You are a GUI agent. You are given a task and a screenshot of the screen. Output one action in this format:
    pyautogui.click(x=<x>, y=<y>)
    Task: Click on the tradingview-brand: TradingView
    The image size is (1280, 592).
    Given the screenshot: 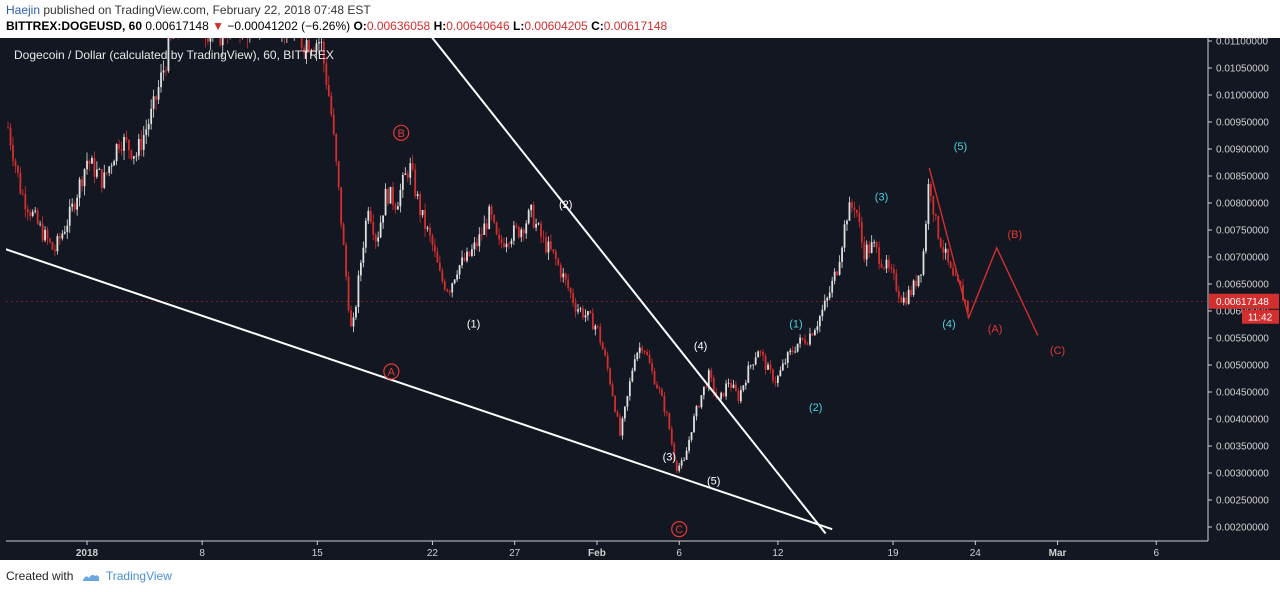 What is the action you would take?
    pyautogui.click(x=138, y=576)
    